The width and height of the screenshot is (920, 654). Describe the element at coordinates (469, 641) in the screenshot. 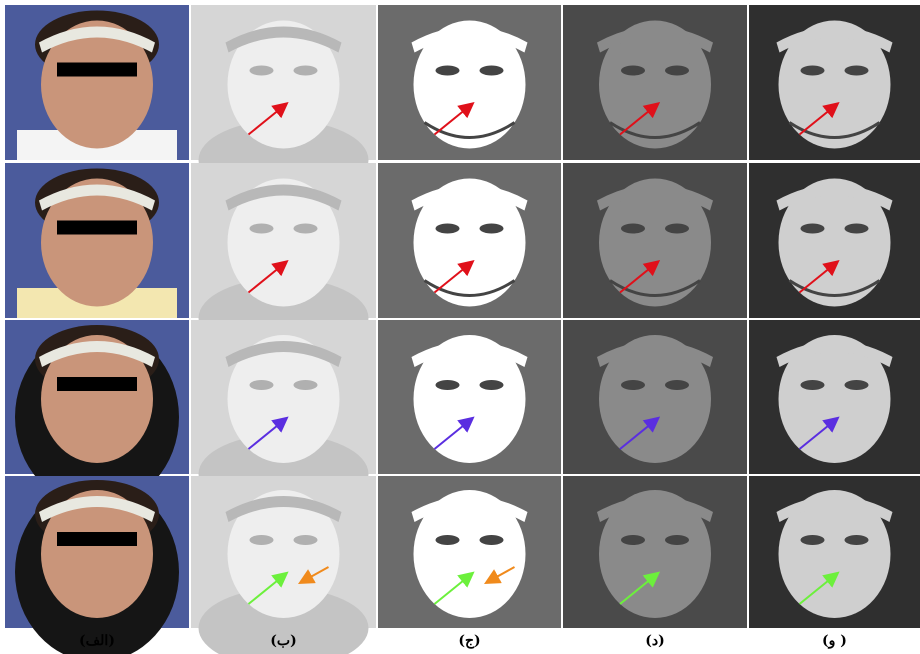

I see `panel-label: (ج)` at that location.